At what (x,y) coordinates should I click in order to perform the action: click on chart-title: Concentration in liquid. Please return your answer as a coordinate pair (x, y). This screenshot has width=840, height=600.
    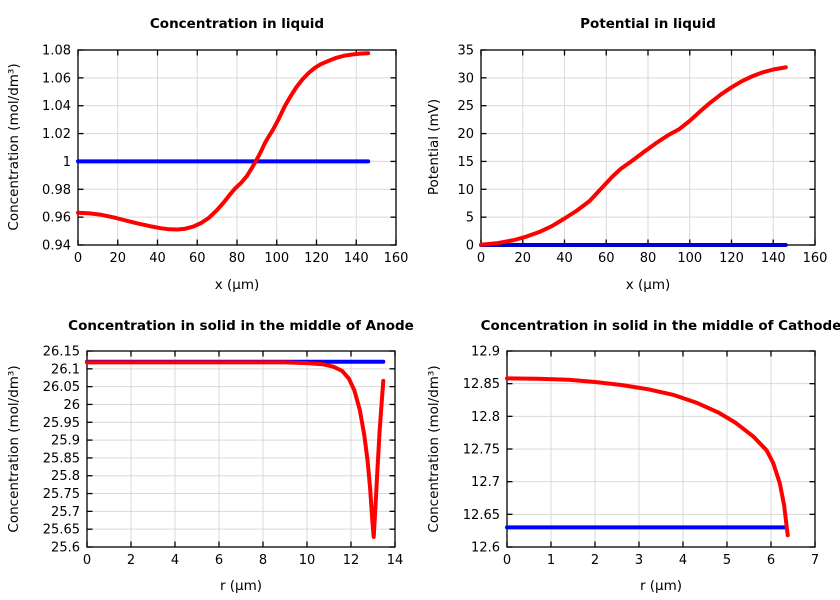
    Looking at the image, I should click on (237, 24).